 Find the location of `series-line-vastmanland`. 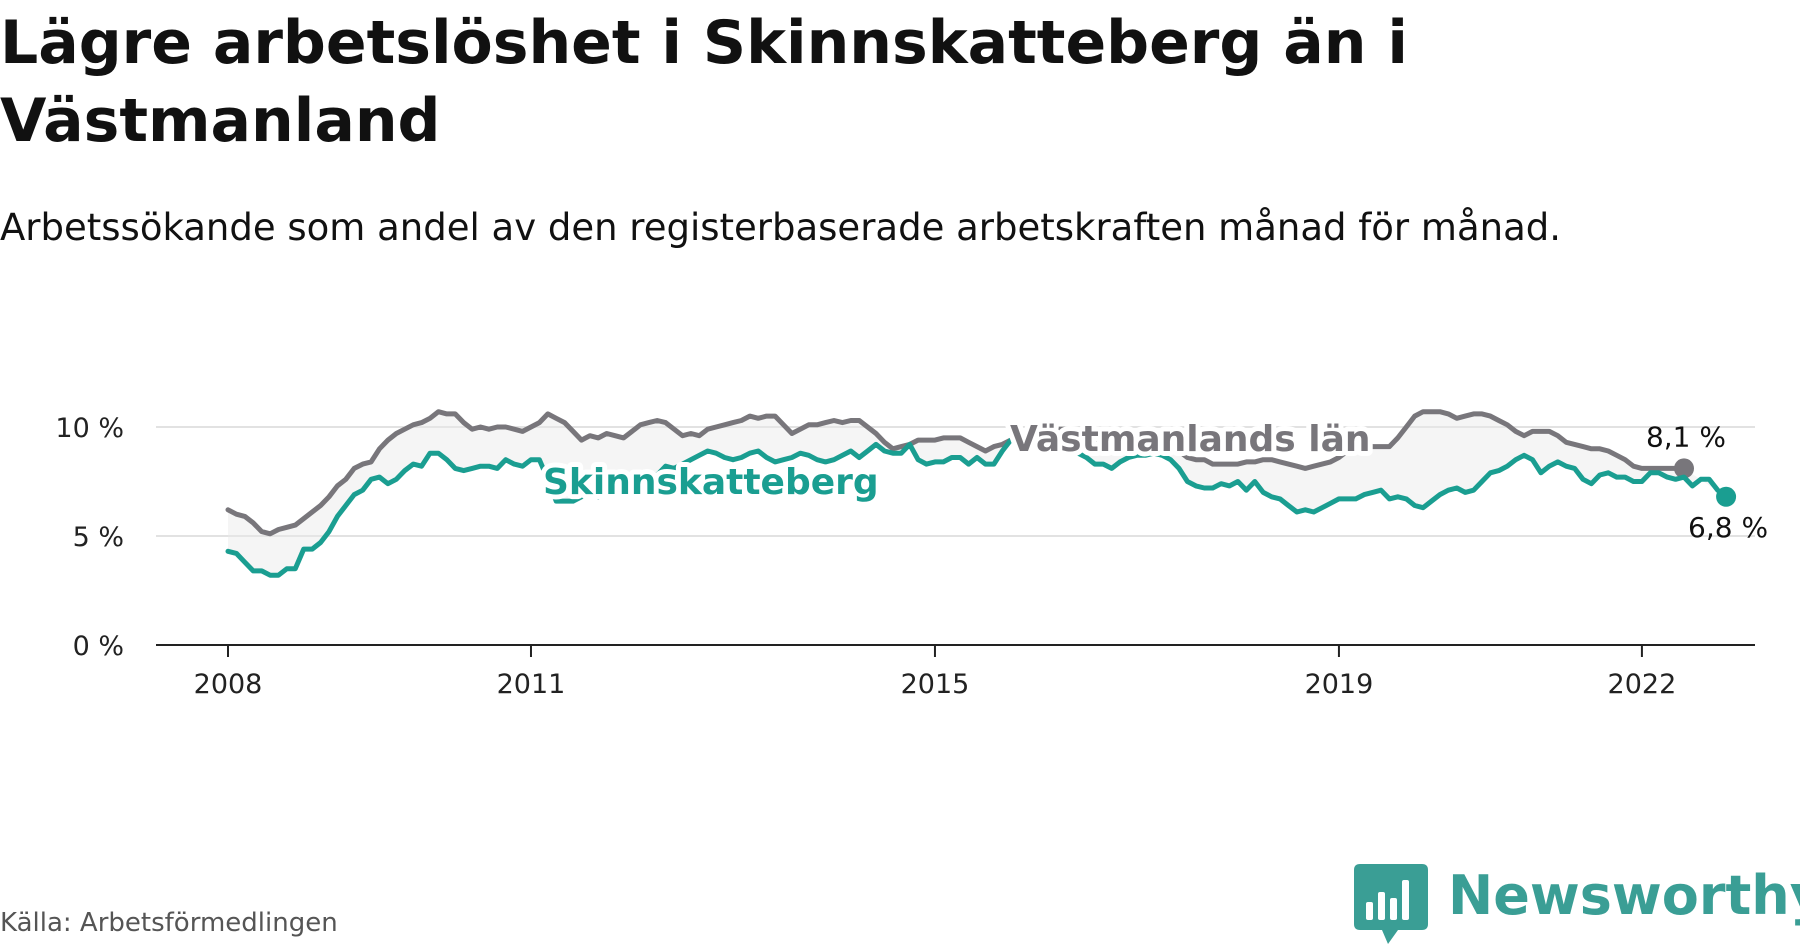

series-line-vastmanland is located at coordinates (956, 473).